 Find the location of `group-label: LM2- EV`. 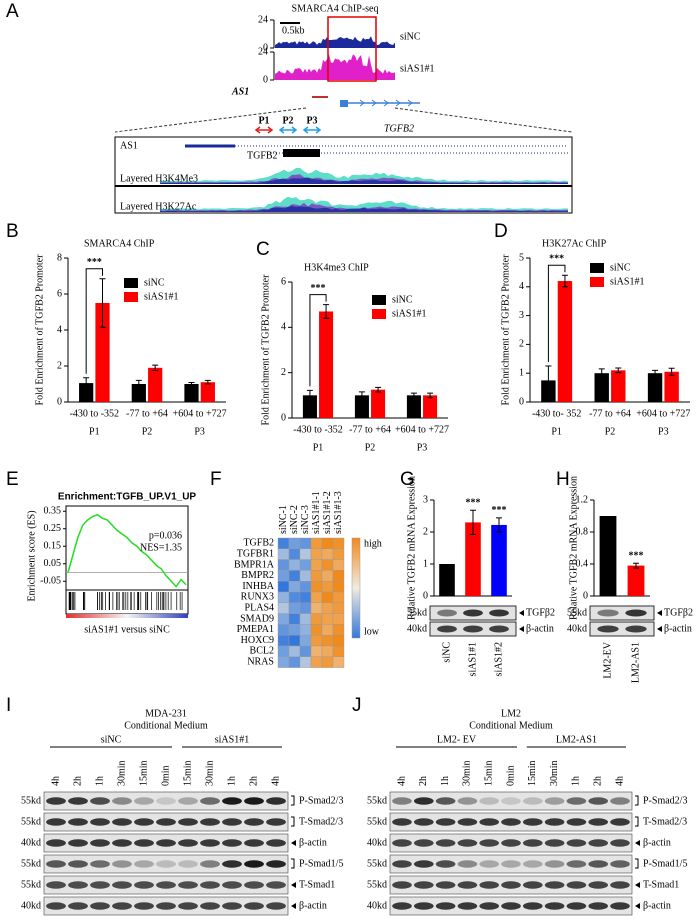

group-label: LM2- EV is located at coordinates (457, 739).